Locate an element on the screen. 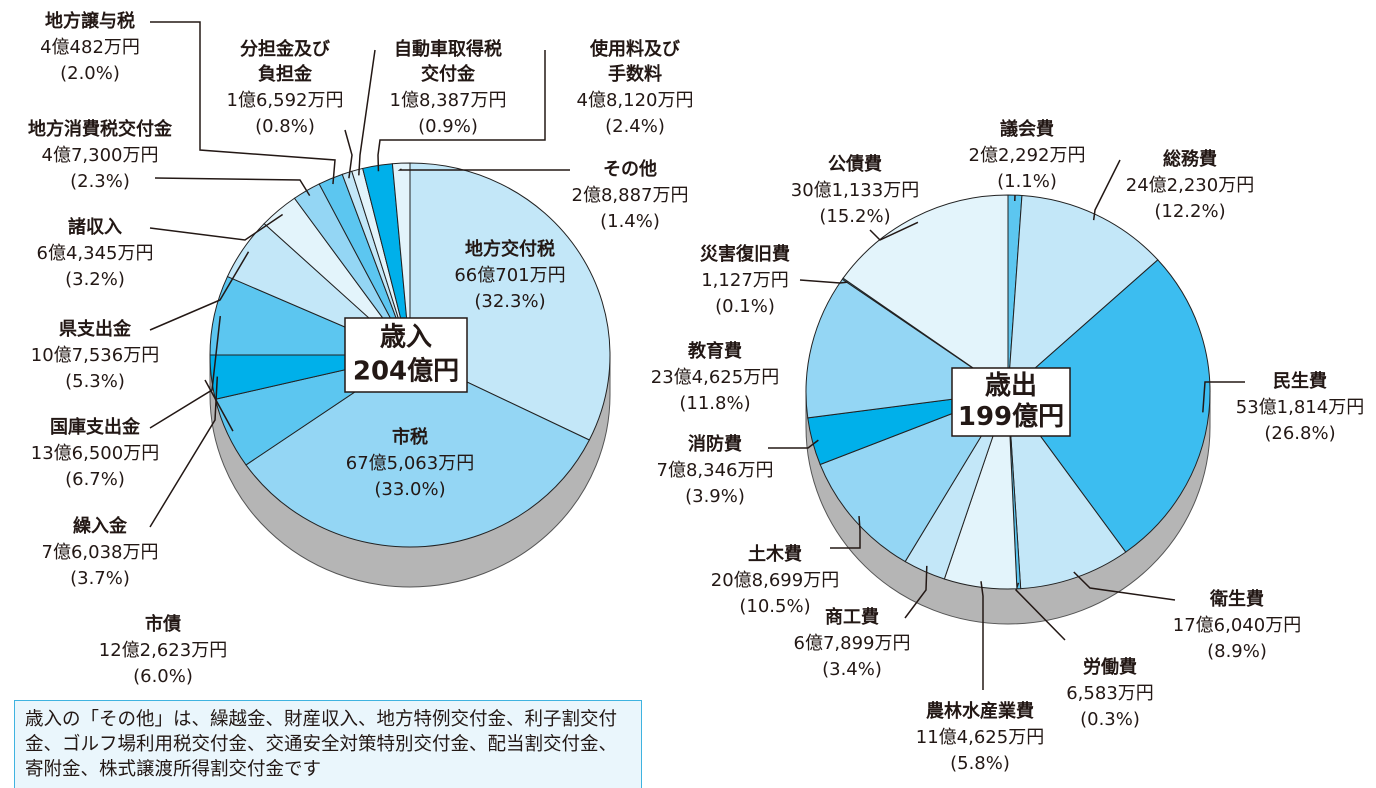 The width and height of the screenshot is (1376, 788). center-title: 歳入 is located at coordinates (406, 337).